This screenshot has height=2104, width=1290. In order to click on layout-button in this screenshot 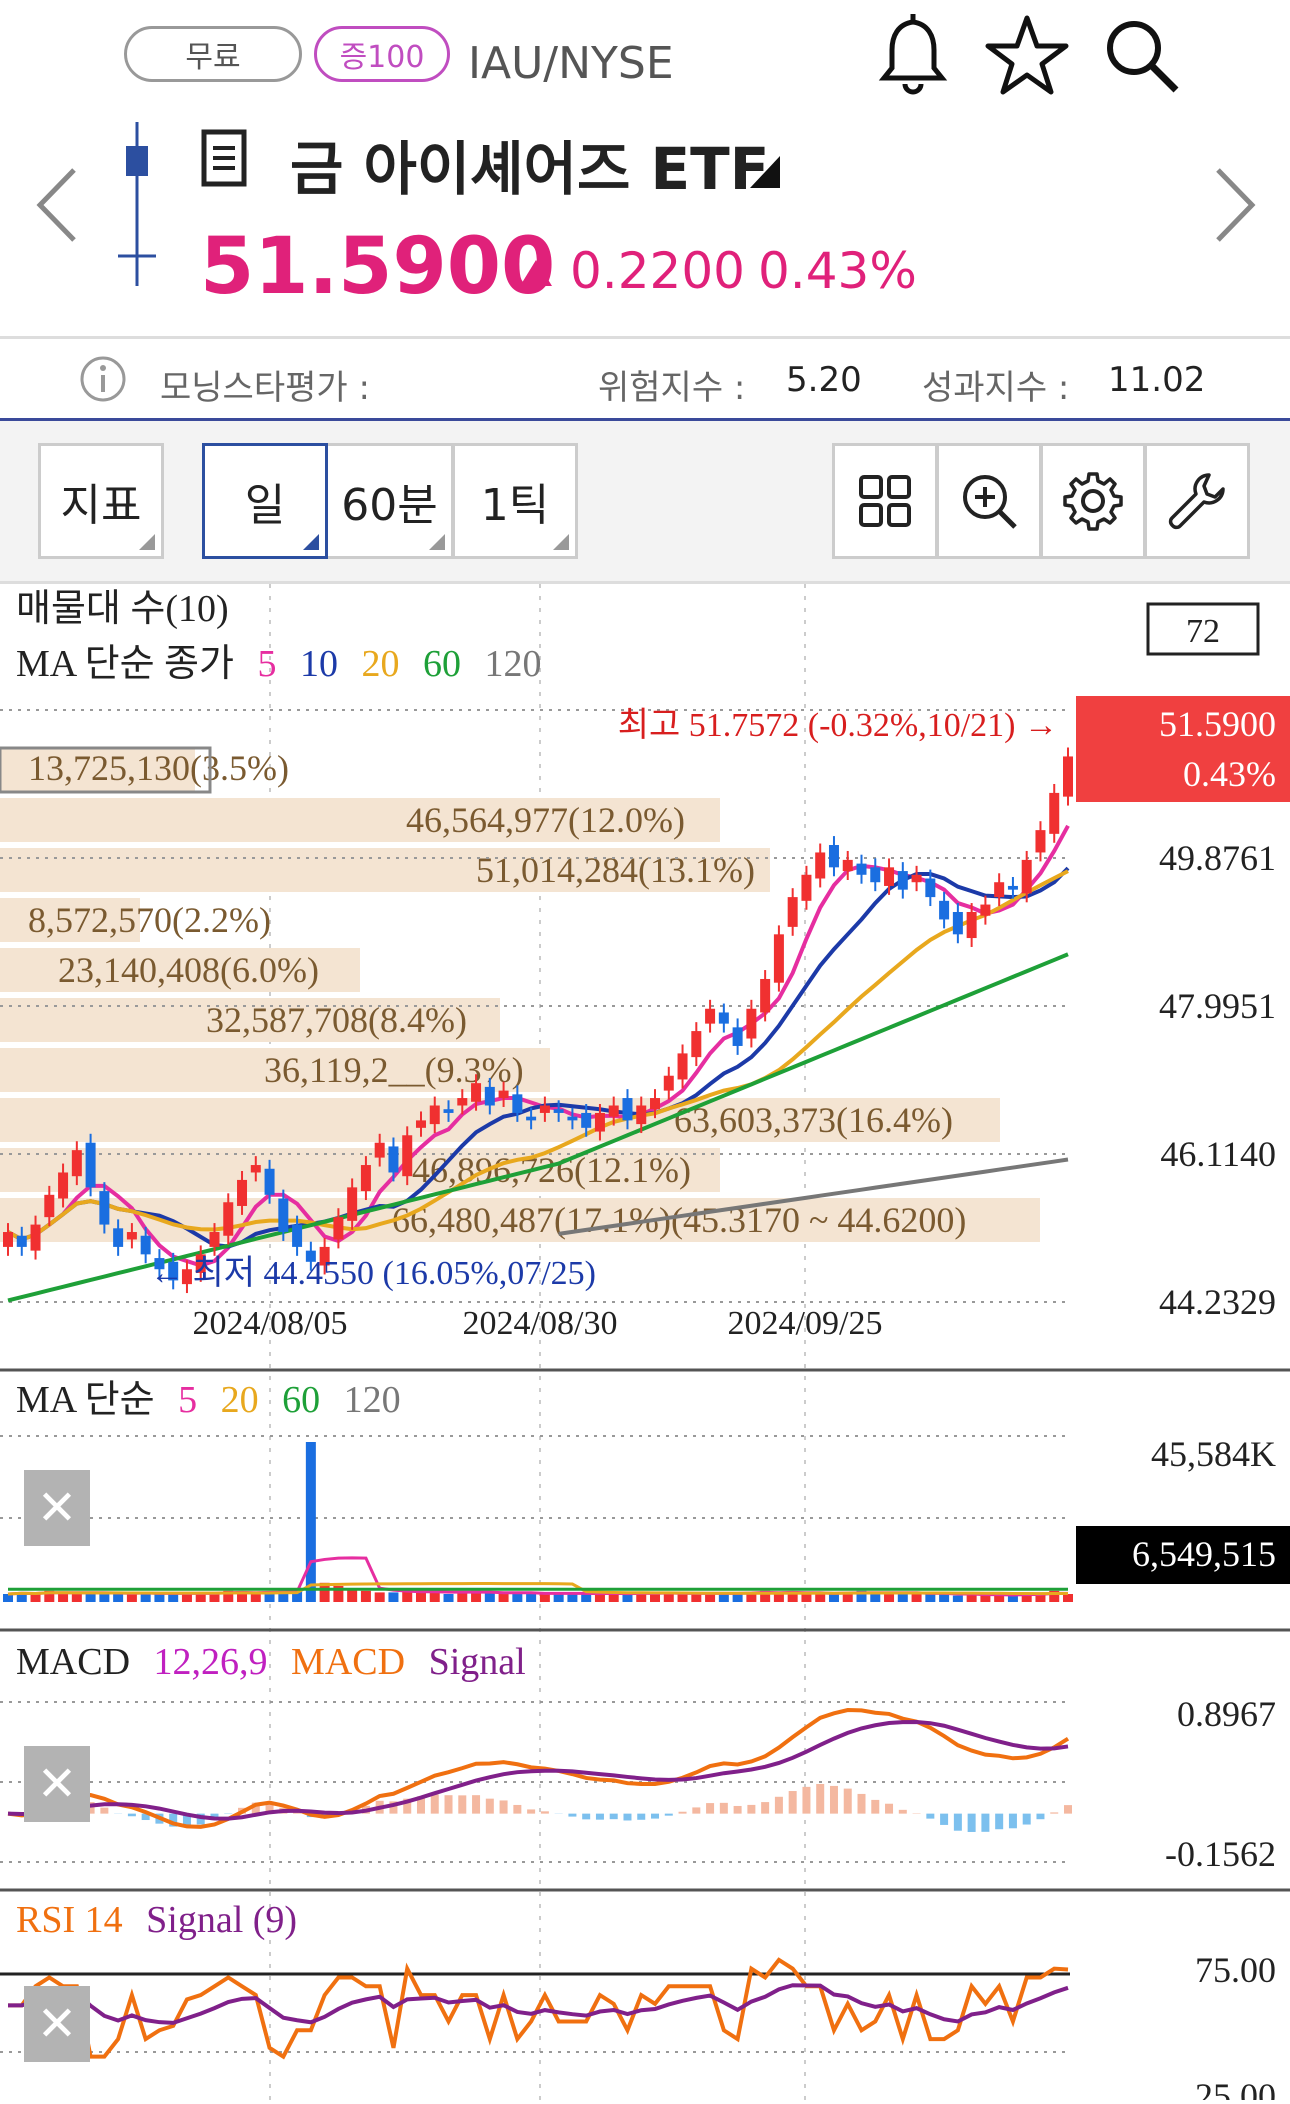, I will do `click(885, 501)`.